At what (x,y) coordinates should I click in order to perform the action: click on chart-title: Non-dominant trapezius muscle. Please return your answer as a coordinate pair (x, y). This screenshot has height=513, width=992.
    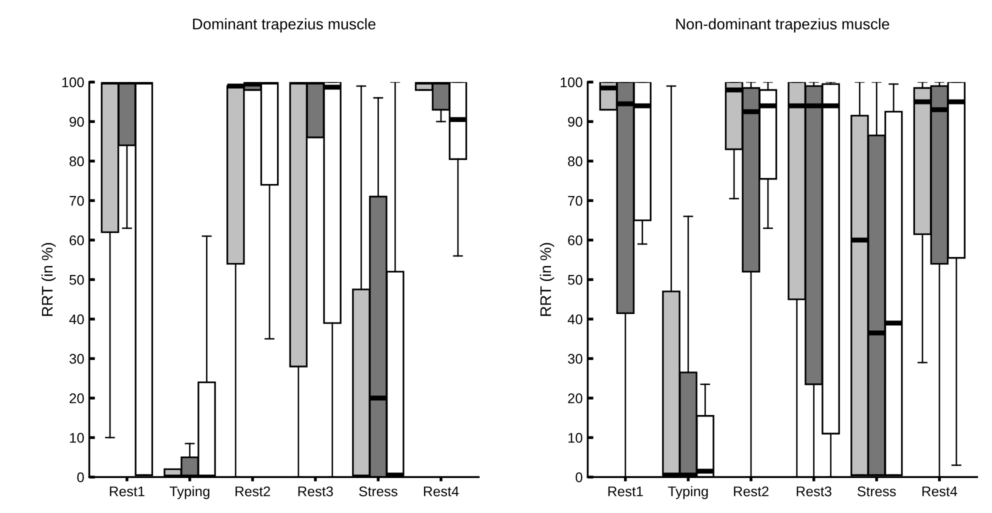
    Looking at the image, I should click on (783, 25).